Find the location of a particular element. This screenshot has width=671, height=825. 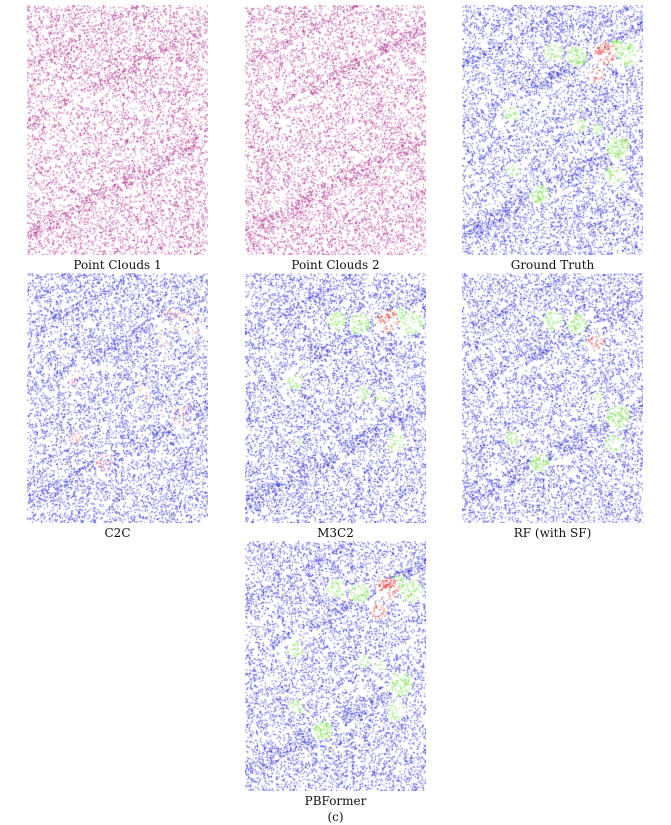

figure-label: (c) is located at coordinates (335, 817).